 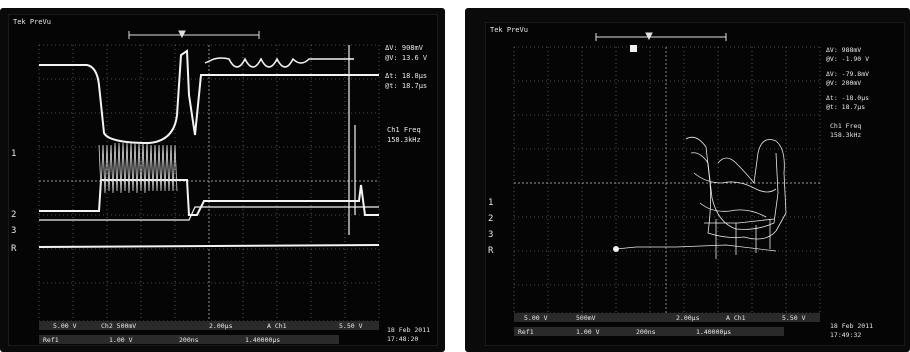 I want to click on ref-label-left: Ref1, so click(x=51, y=340).